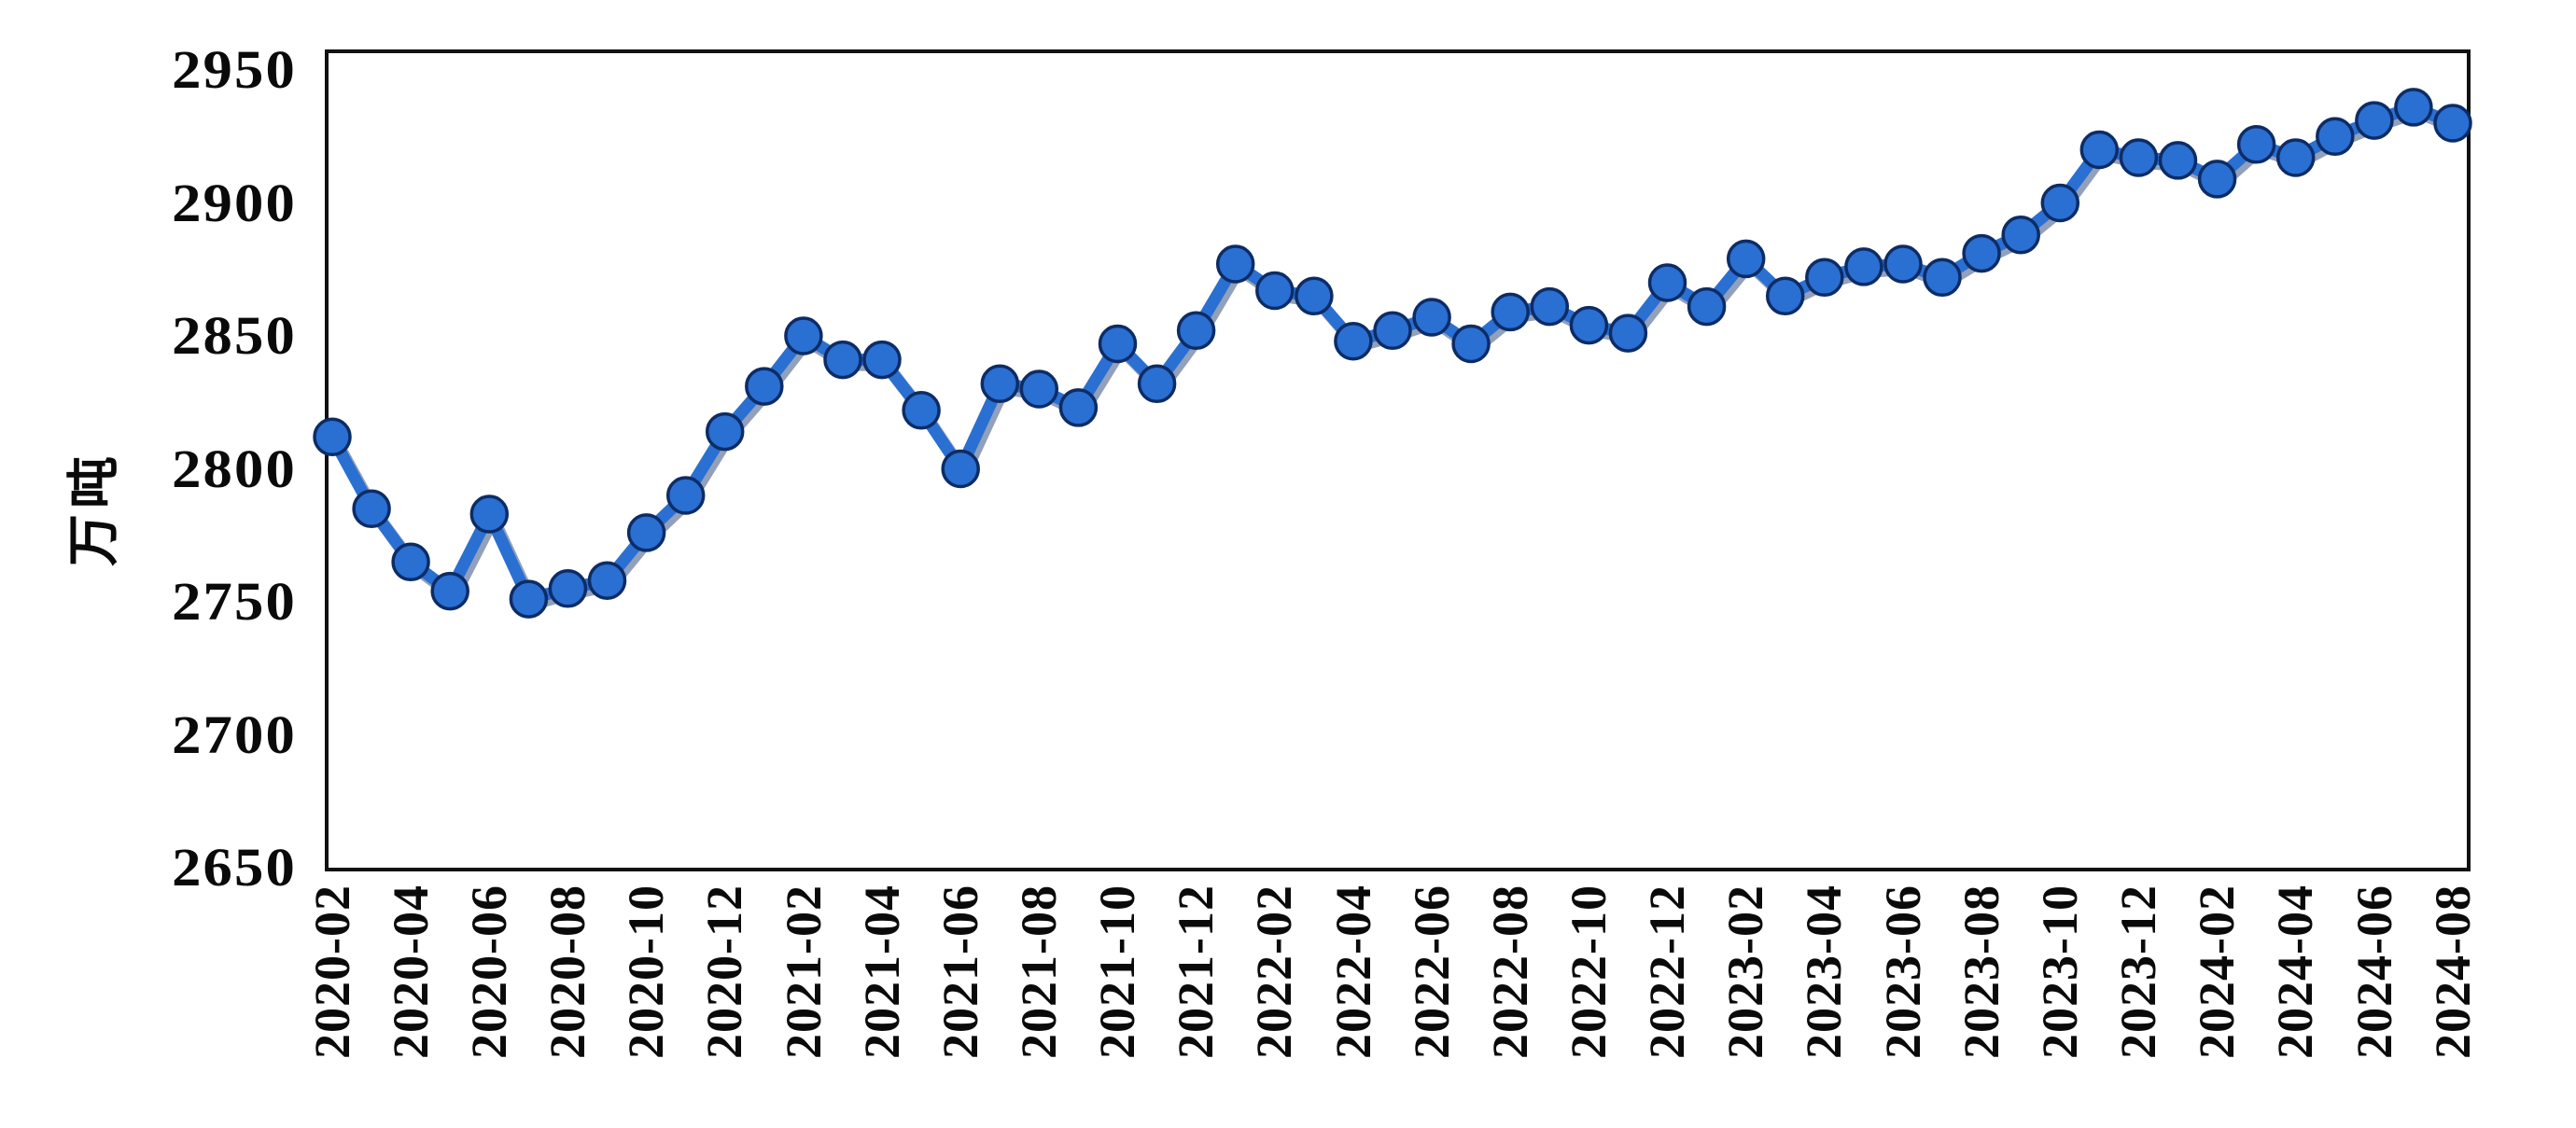 Image resolution: width=2576 pixels, height=1128 pixels. I want to click on x-tick-label: 2020-06, so click(489, 1001).